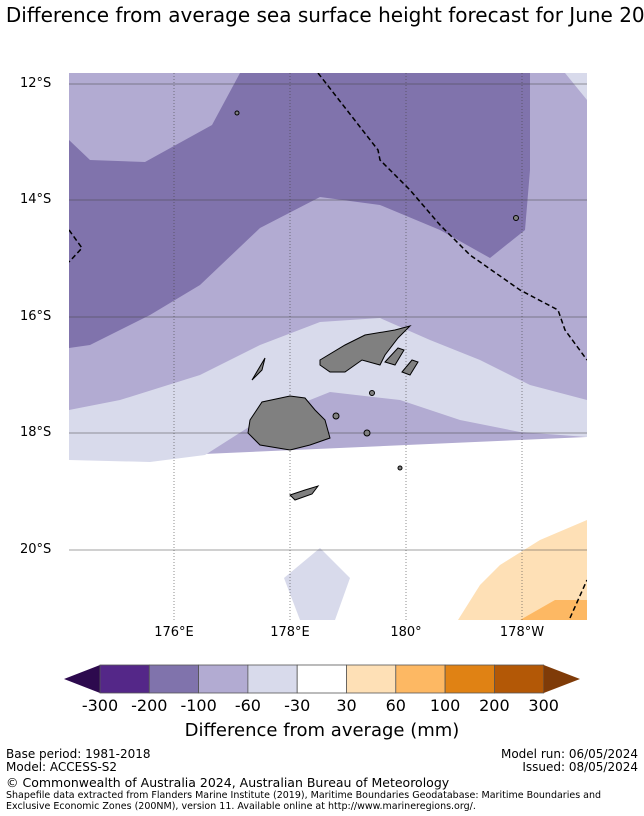 Image resolution: width=644 pixels, height=816 pixels. I want to click on colorbar-extend-high, so click(561, 679).